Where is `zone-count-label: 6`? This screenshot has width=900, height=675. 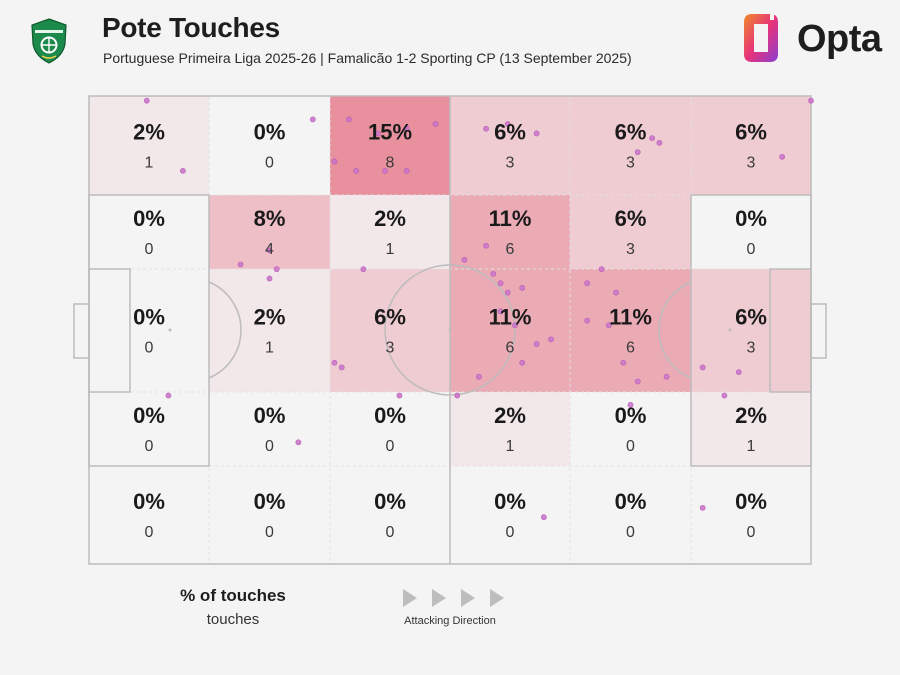
zone-count-label: 6 is located at coordinates (510, 348).